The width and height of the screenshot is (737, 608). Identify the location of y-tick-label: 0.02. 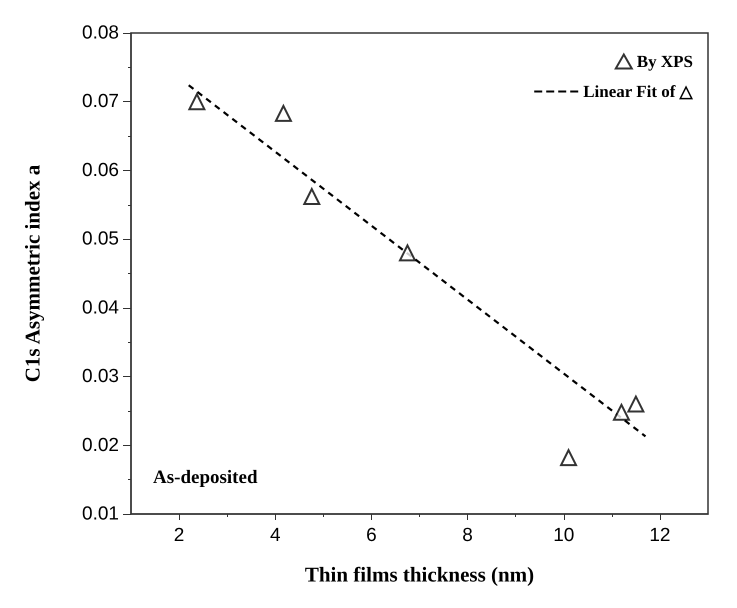
(100, 445).